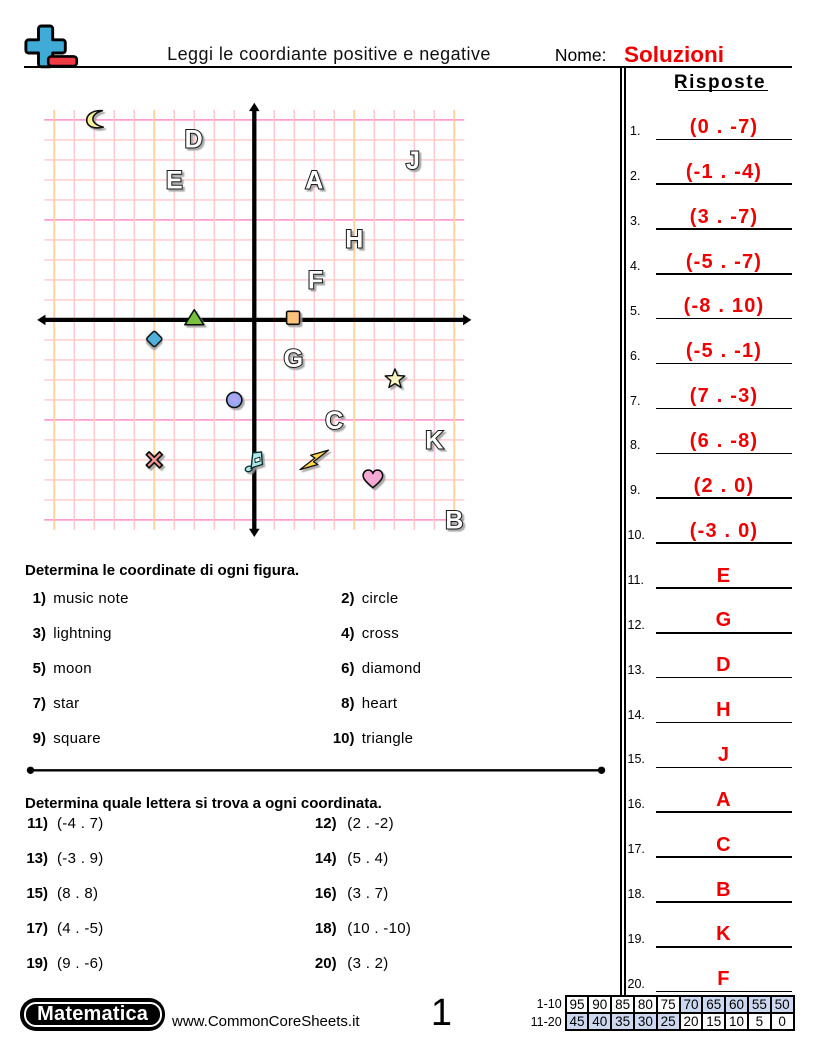 This screenshot has height=1056, width=816. Describe the element at coordinates (314, 181) in the screenshot. I see `svg-text: A` at that location.